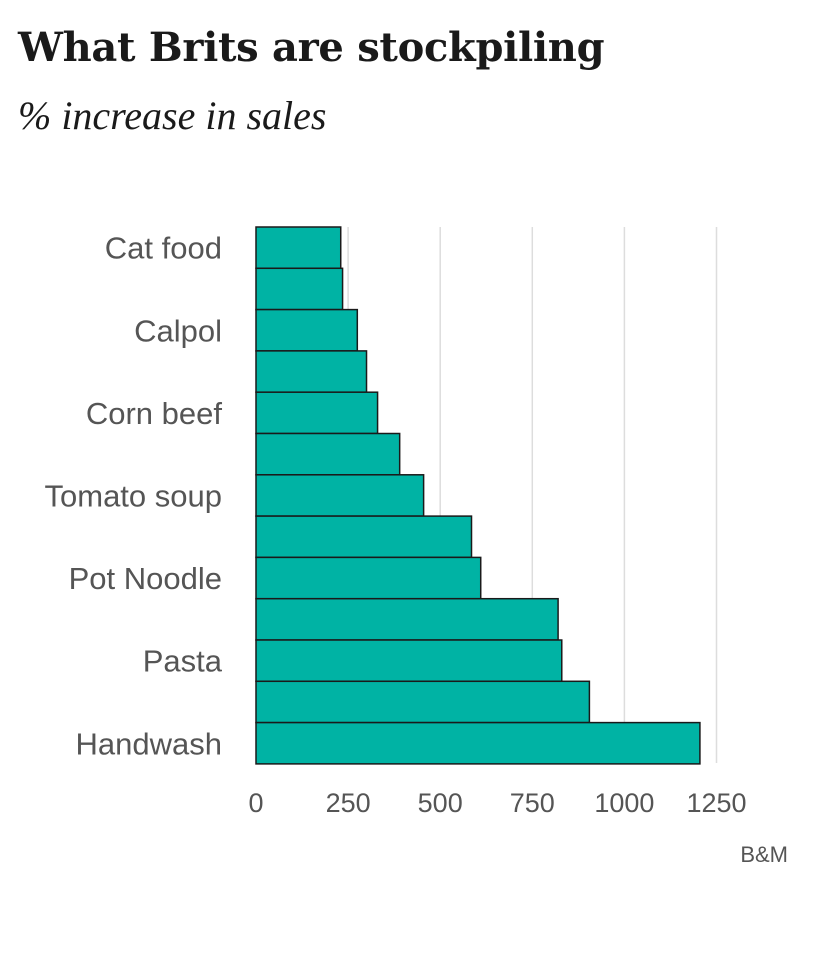  Describe the element at coordinates (149, 743) in the screenshot. I see `category-label-12: Handwash` at that location.